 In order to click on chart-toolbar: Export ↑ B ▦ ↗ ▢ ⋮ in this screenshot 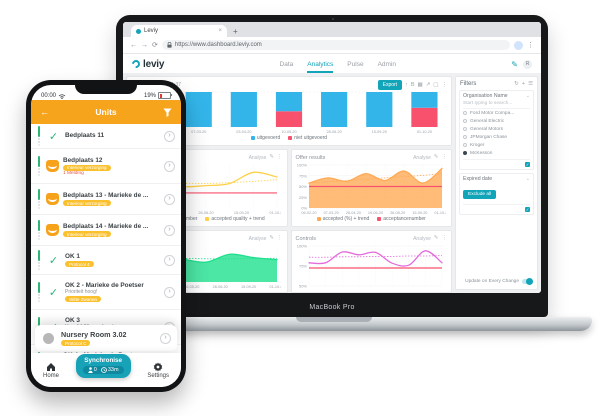, I will do `click(412, 84)`.